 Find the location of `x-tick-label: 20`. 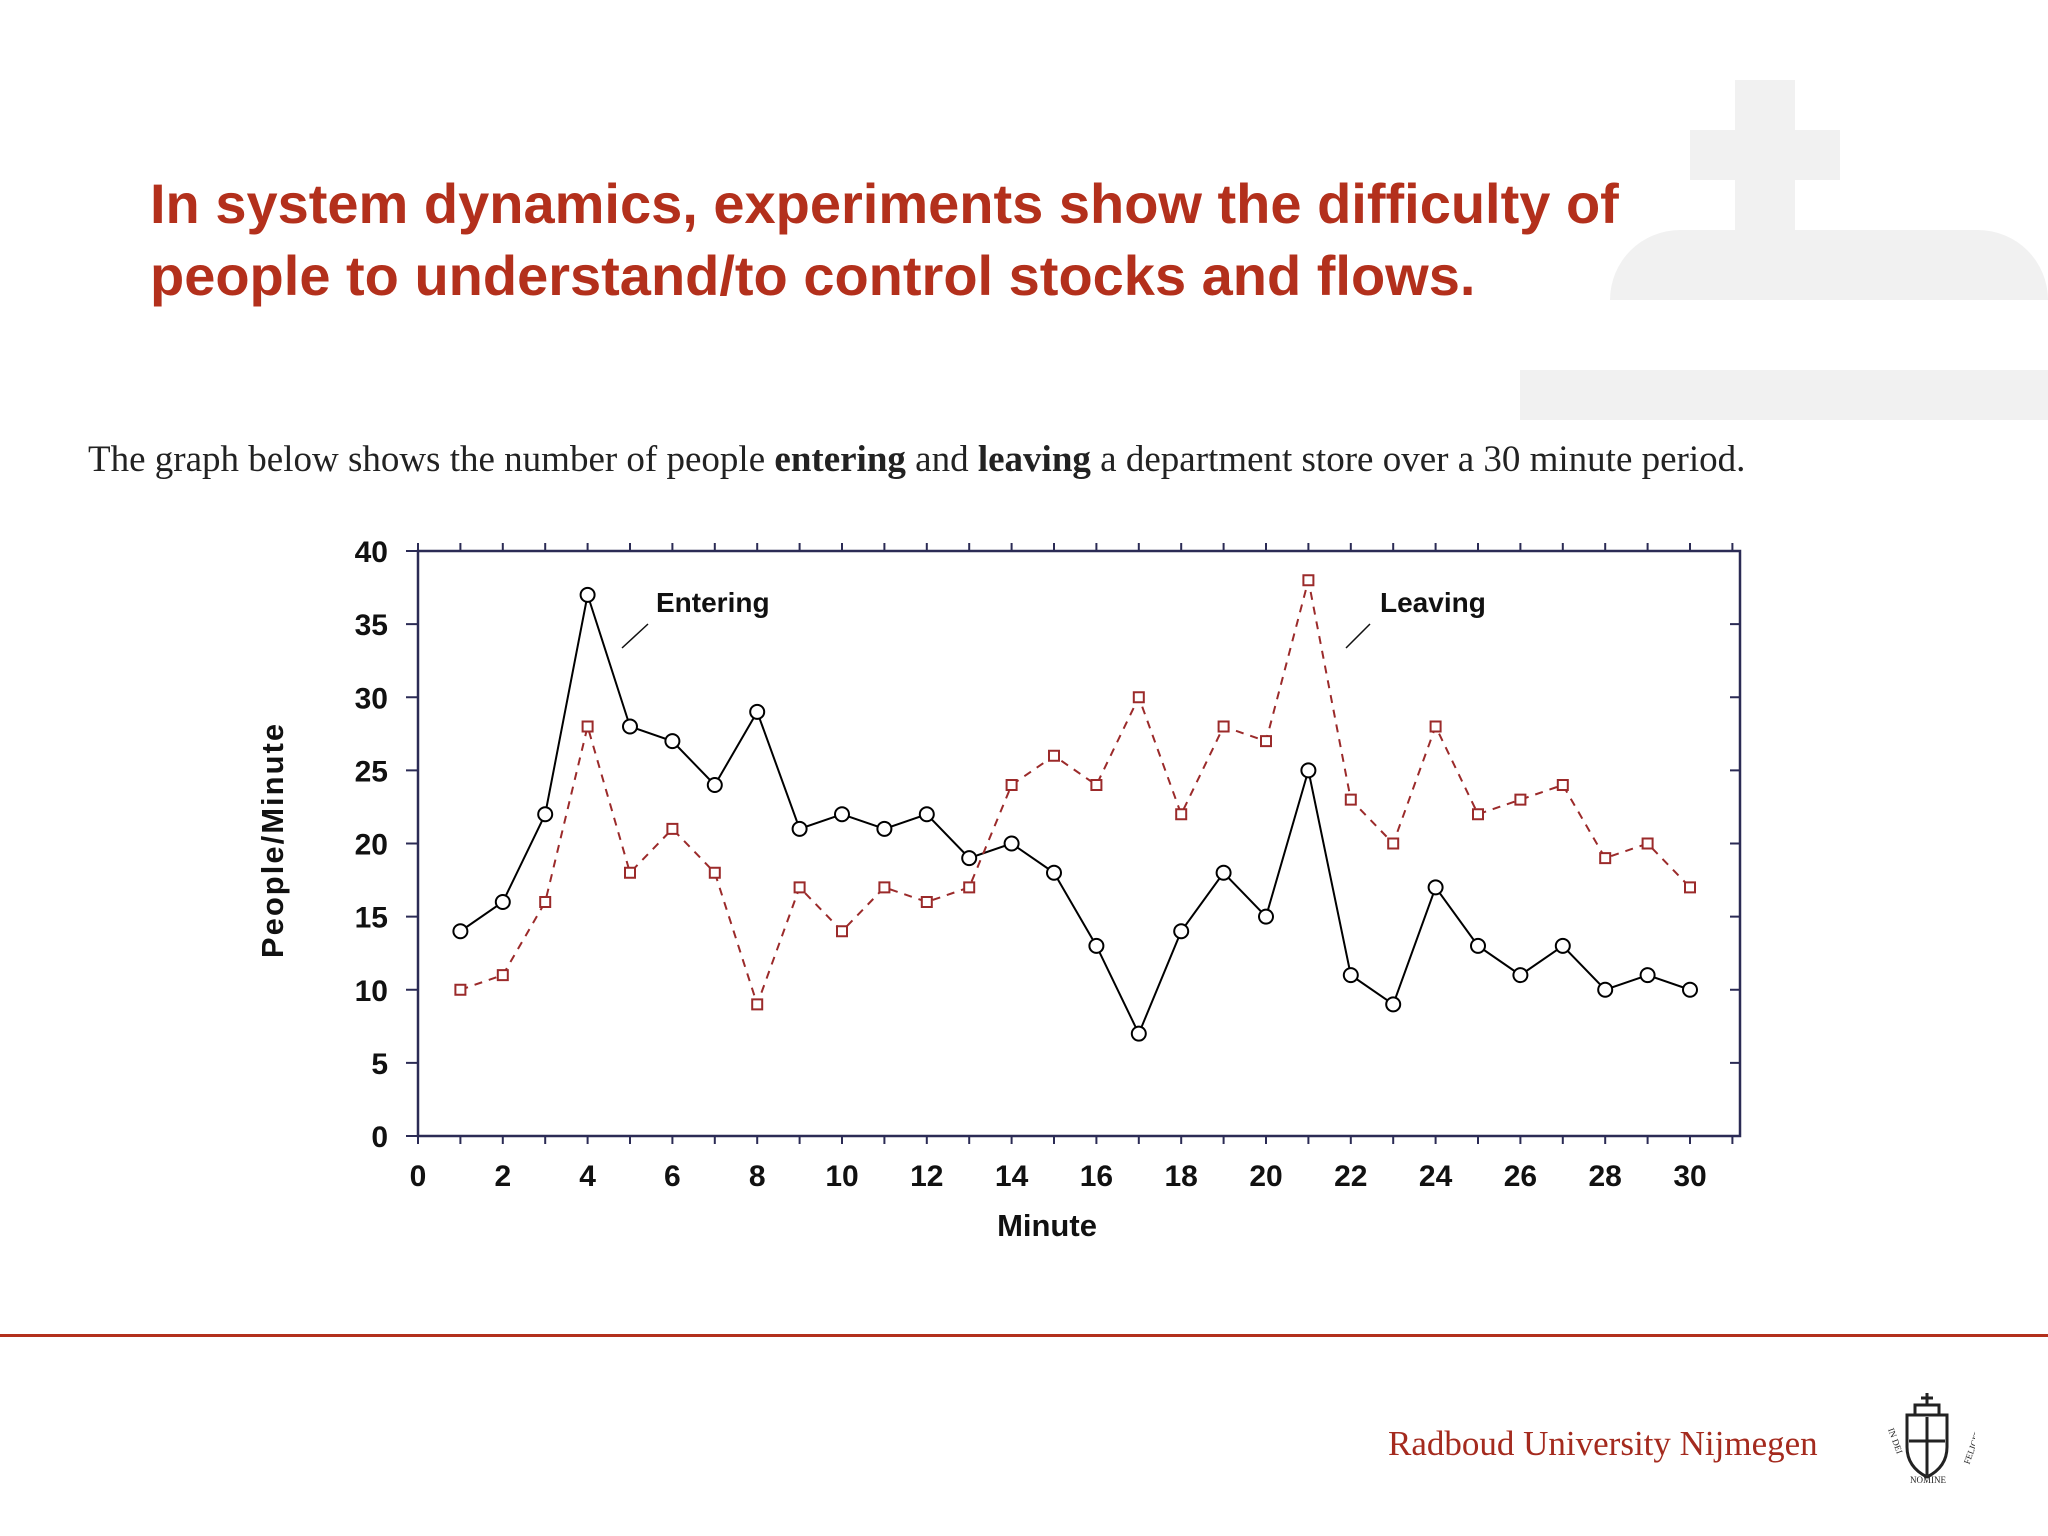

x-tick-label: 20 is located at coordinates (1265, 1176).